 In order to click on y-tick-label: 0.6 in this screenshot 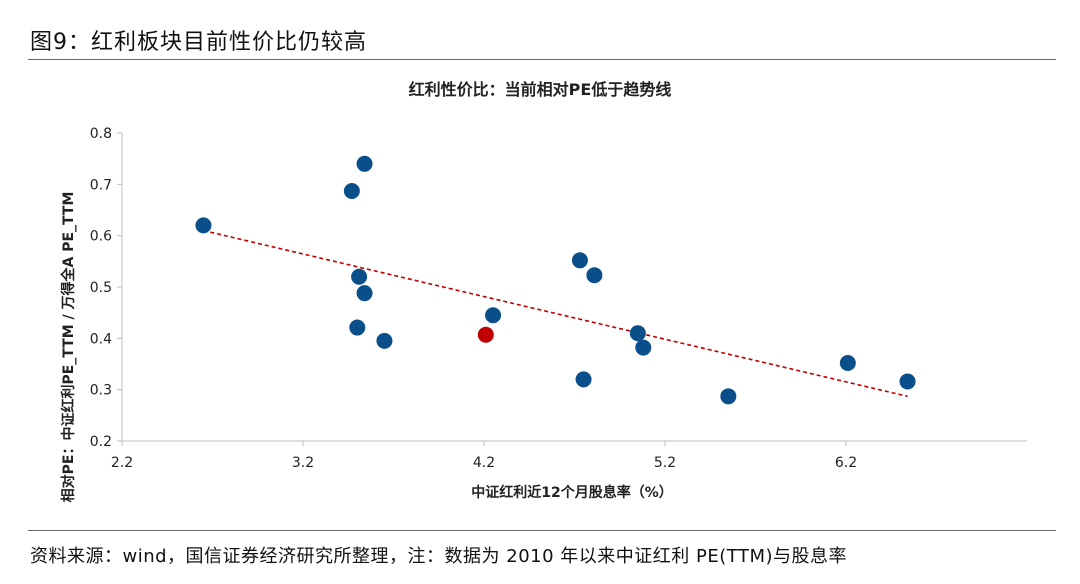, I will do `click(101, 237)`.